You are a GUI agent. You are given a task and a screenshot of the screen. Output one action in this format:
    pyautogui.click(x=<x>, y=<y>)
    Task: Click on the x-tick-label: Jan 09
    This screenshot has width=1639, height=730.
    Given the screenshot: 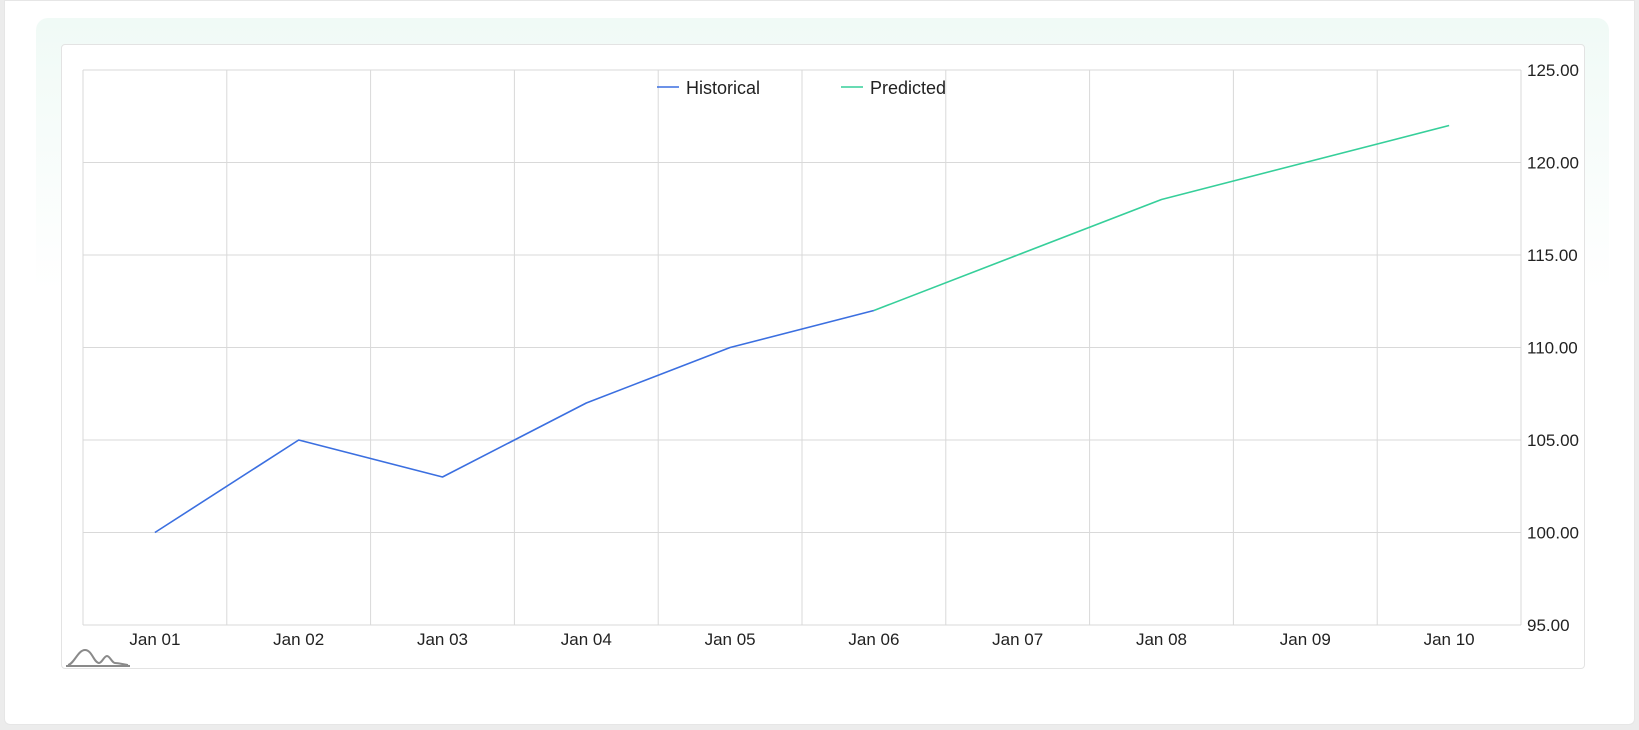 What is the action you would take?
    pyautogui.click(x=1305, y=639)
    